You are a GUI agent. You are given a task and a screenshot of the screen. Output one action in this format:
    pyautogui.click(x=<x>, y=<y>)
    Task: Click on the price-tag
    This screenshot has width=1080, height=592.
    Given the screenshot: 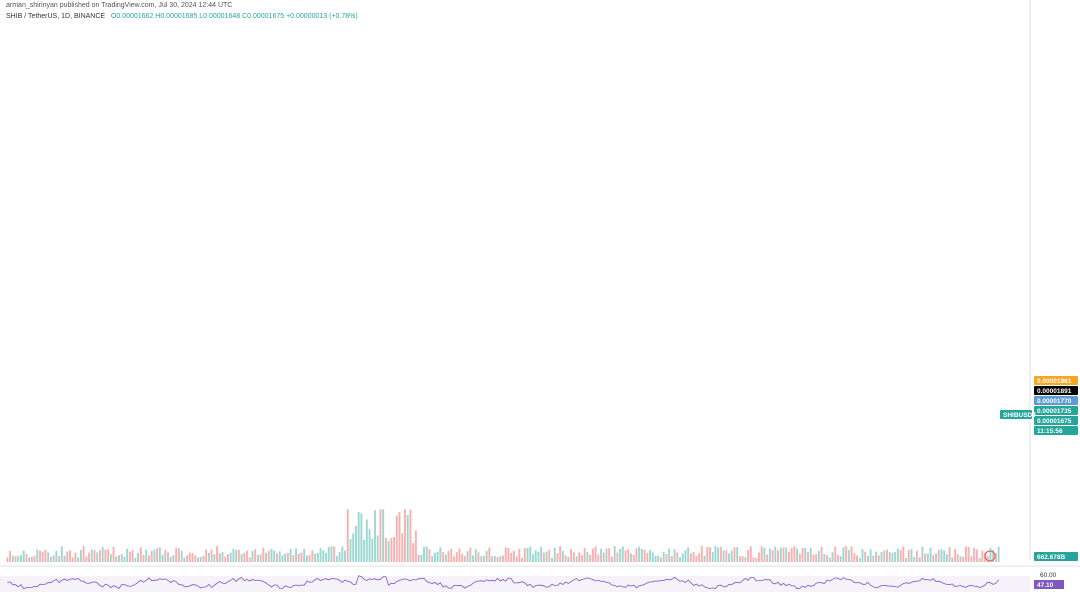 What is the action you would take?
    pyautogui.click(x=1056, y=390)
    